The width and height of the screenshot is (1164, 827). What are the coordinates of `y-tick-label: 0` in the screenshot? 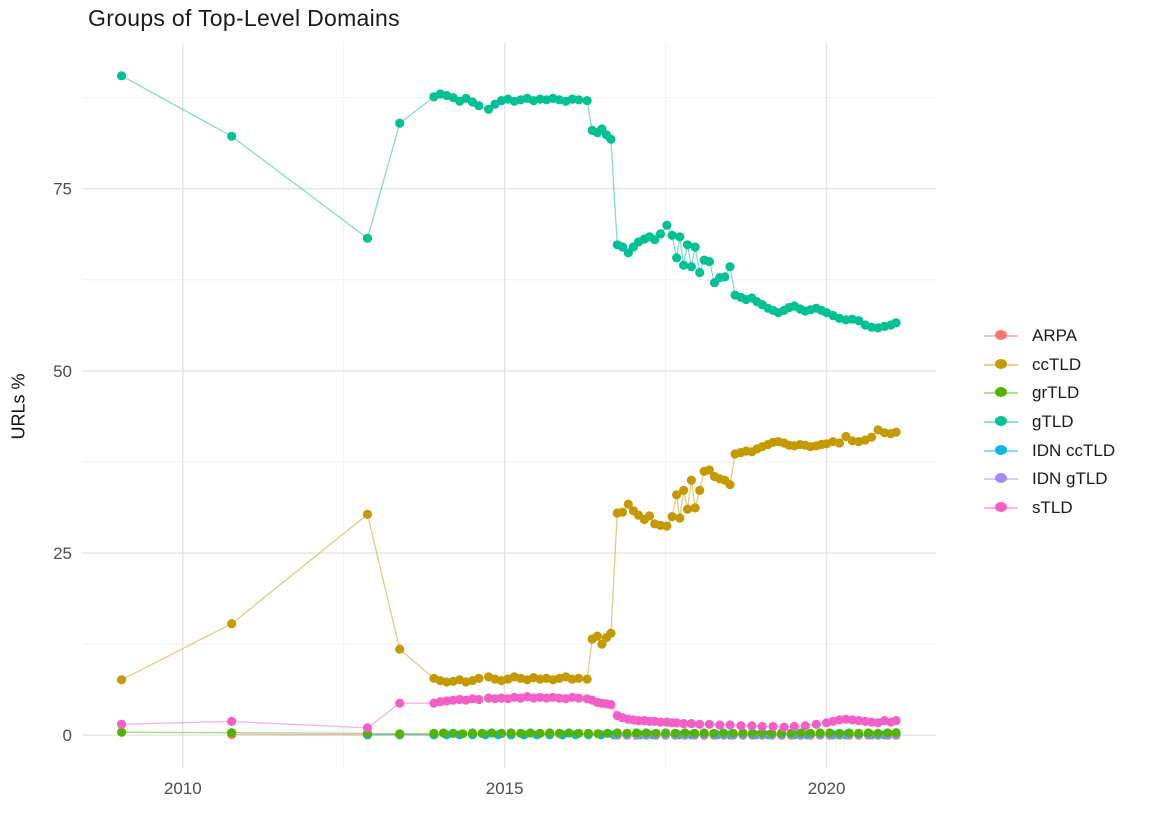 It's located at (67, 735).